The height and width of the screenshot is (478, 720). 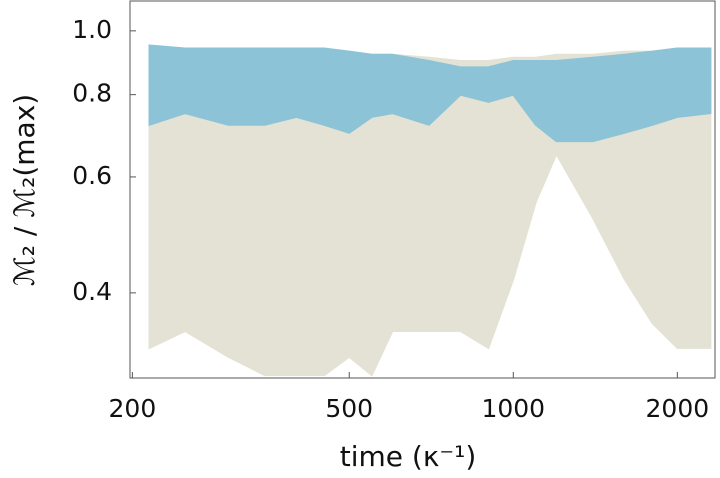 What do you see at coordinates (349, 408) in the screenshot?
I see `x-tick-label: 500` at bounding box center [349, 408].